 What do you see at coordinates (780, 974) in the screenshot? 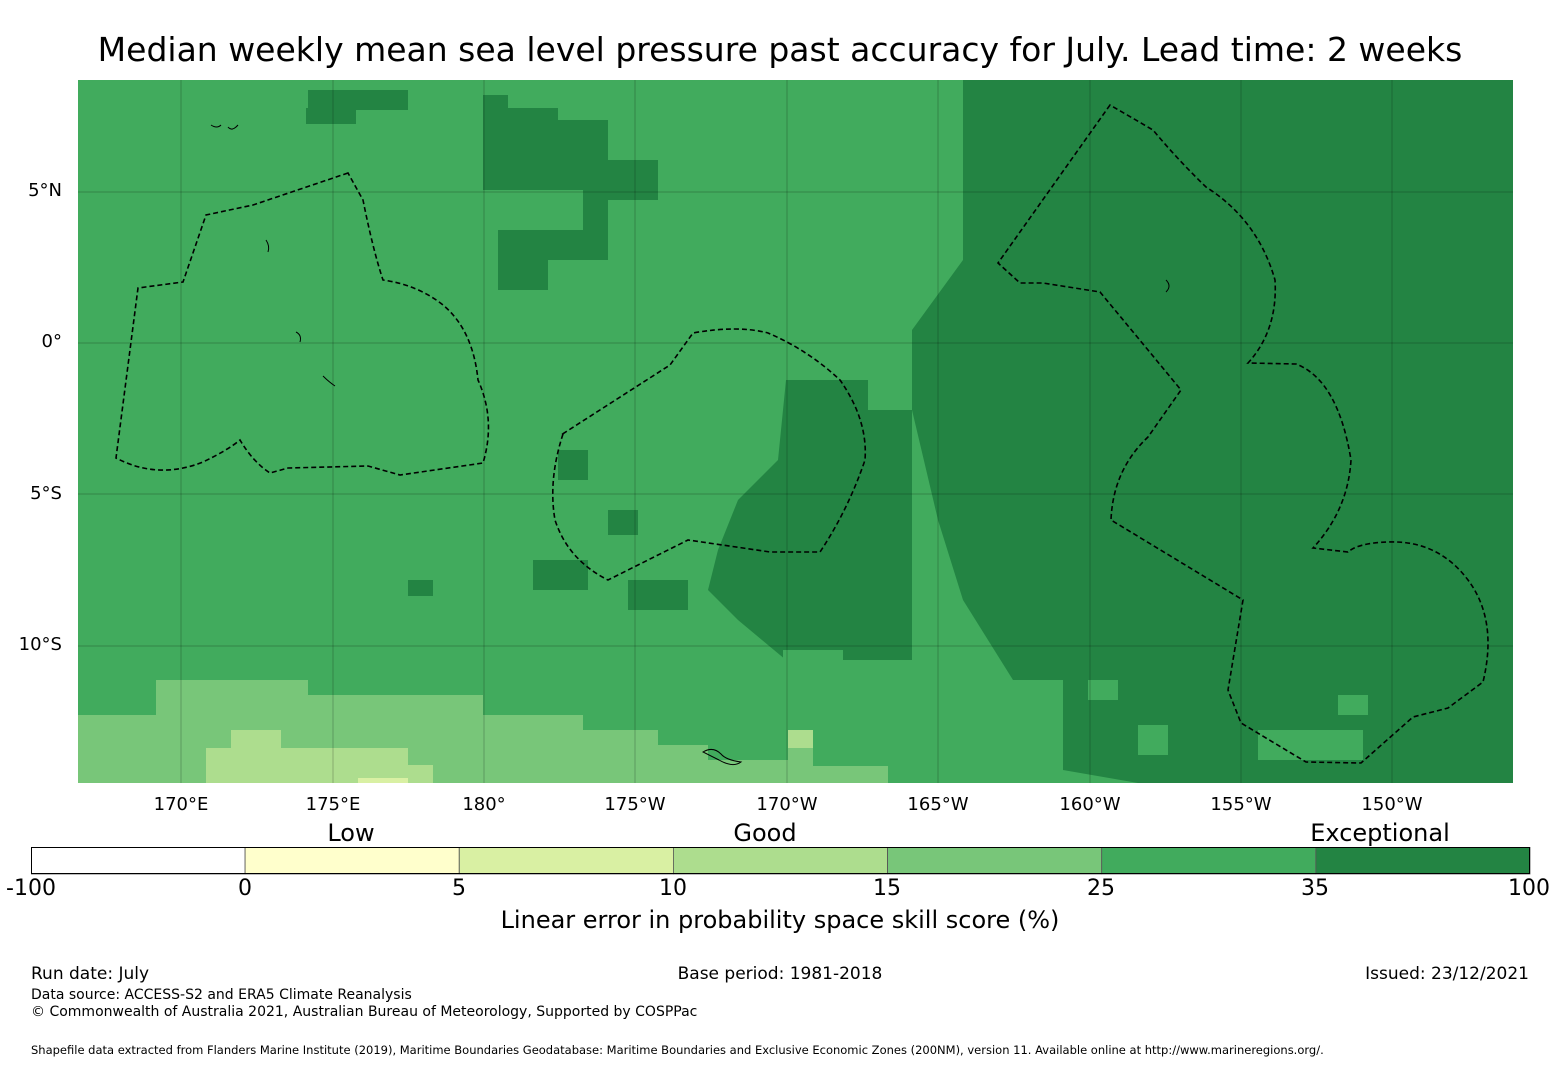
I see `base-period: Base period: 1981-2018` at bounding box center [780, 974].